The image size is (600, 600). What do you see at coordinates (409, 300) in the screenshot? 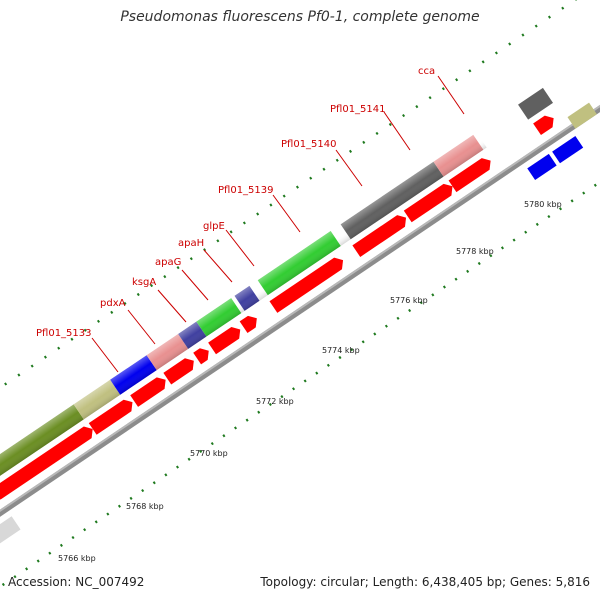
I see `tick-label-5776: 5776 kbp` at bounding box center [409, 300].